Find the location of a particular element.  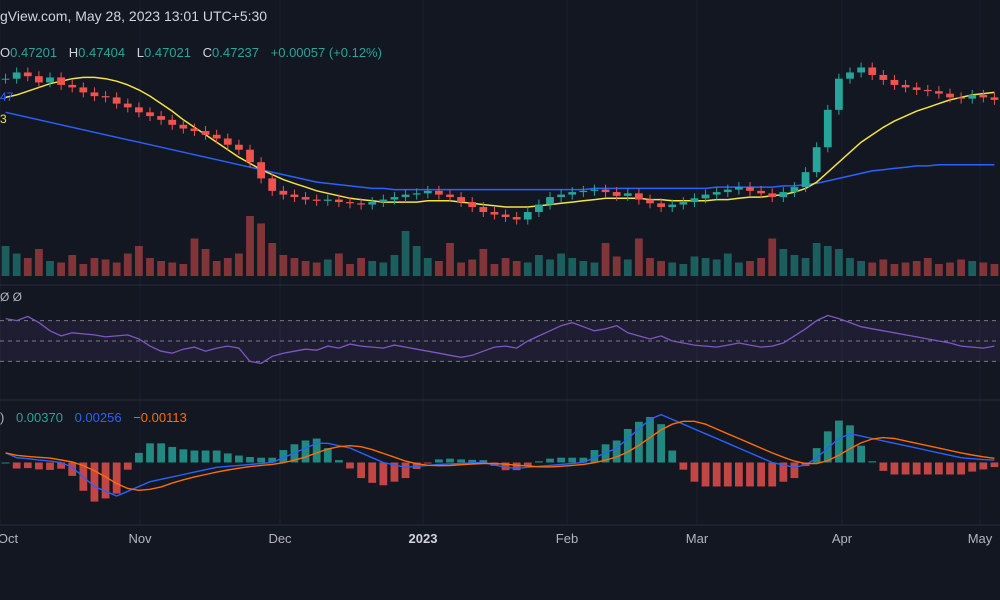

change-value: +0.00057 (+0.12%) is located at coordinates (326, 52).